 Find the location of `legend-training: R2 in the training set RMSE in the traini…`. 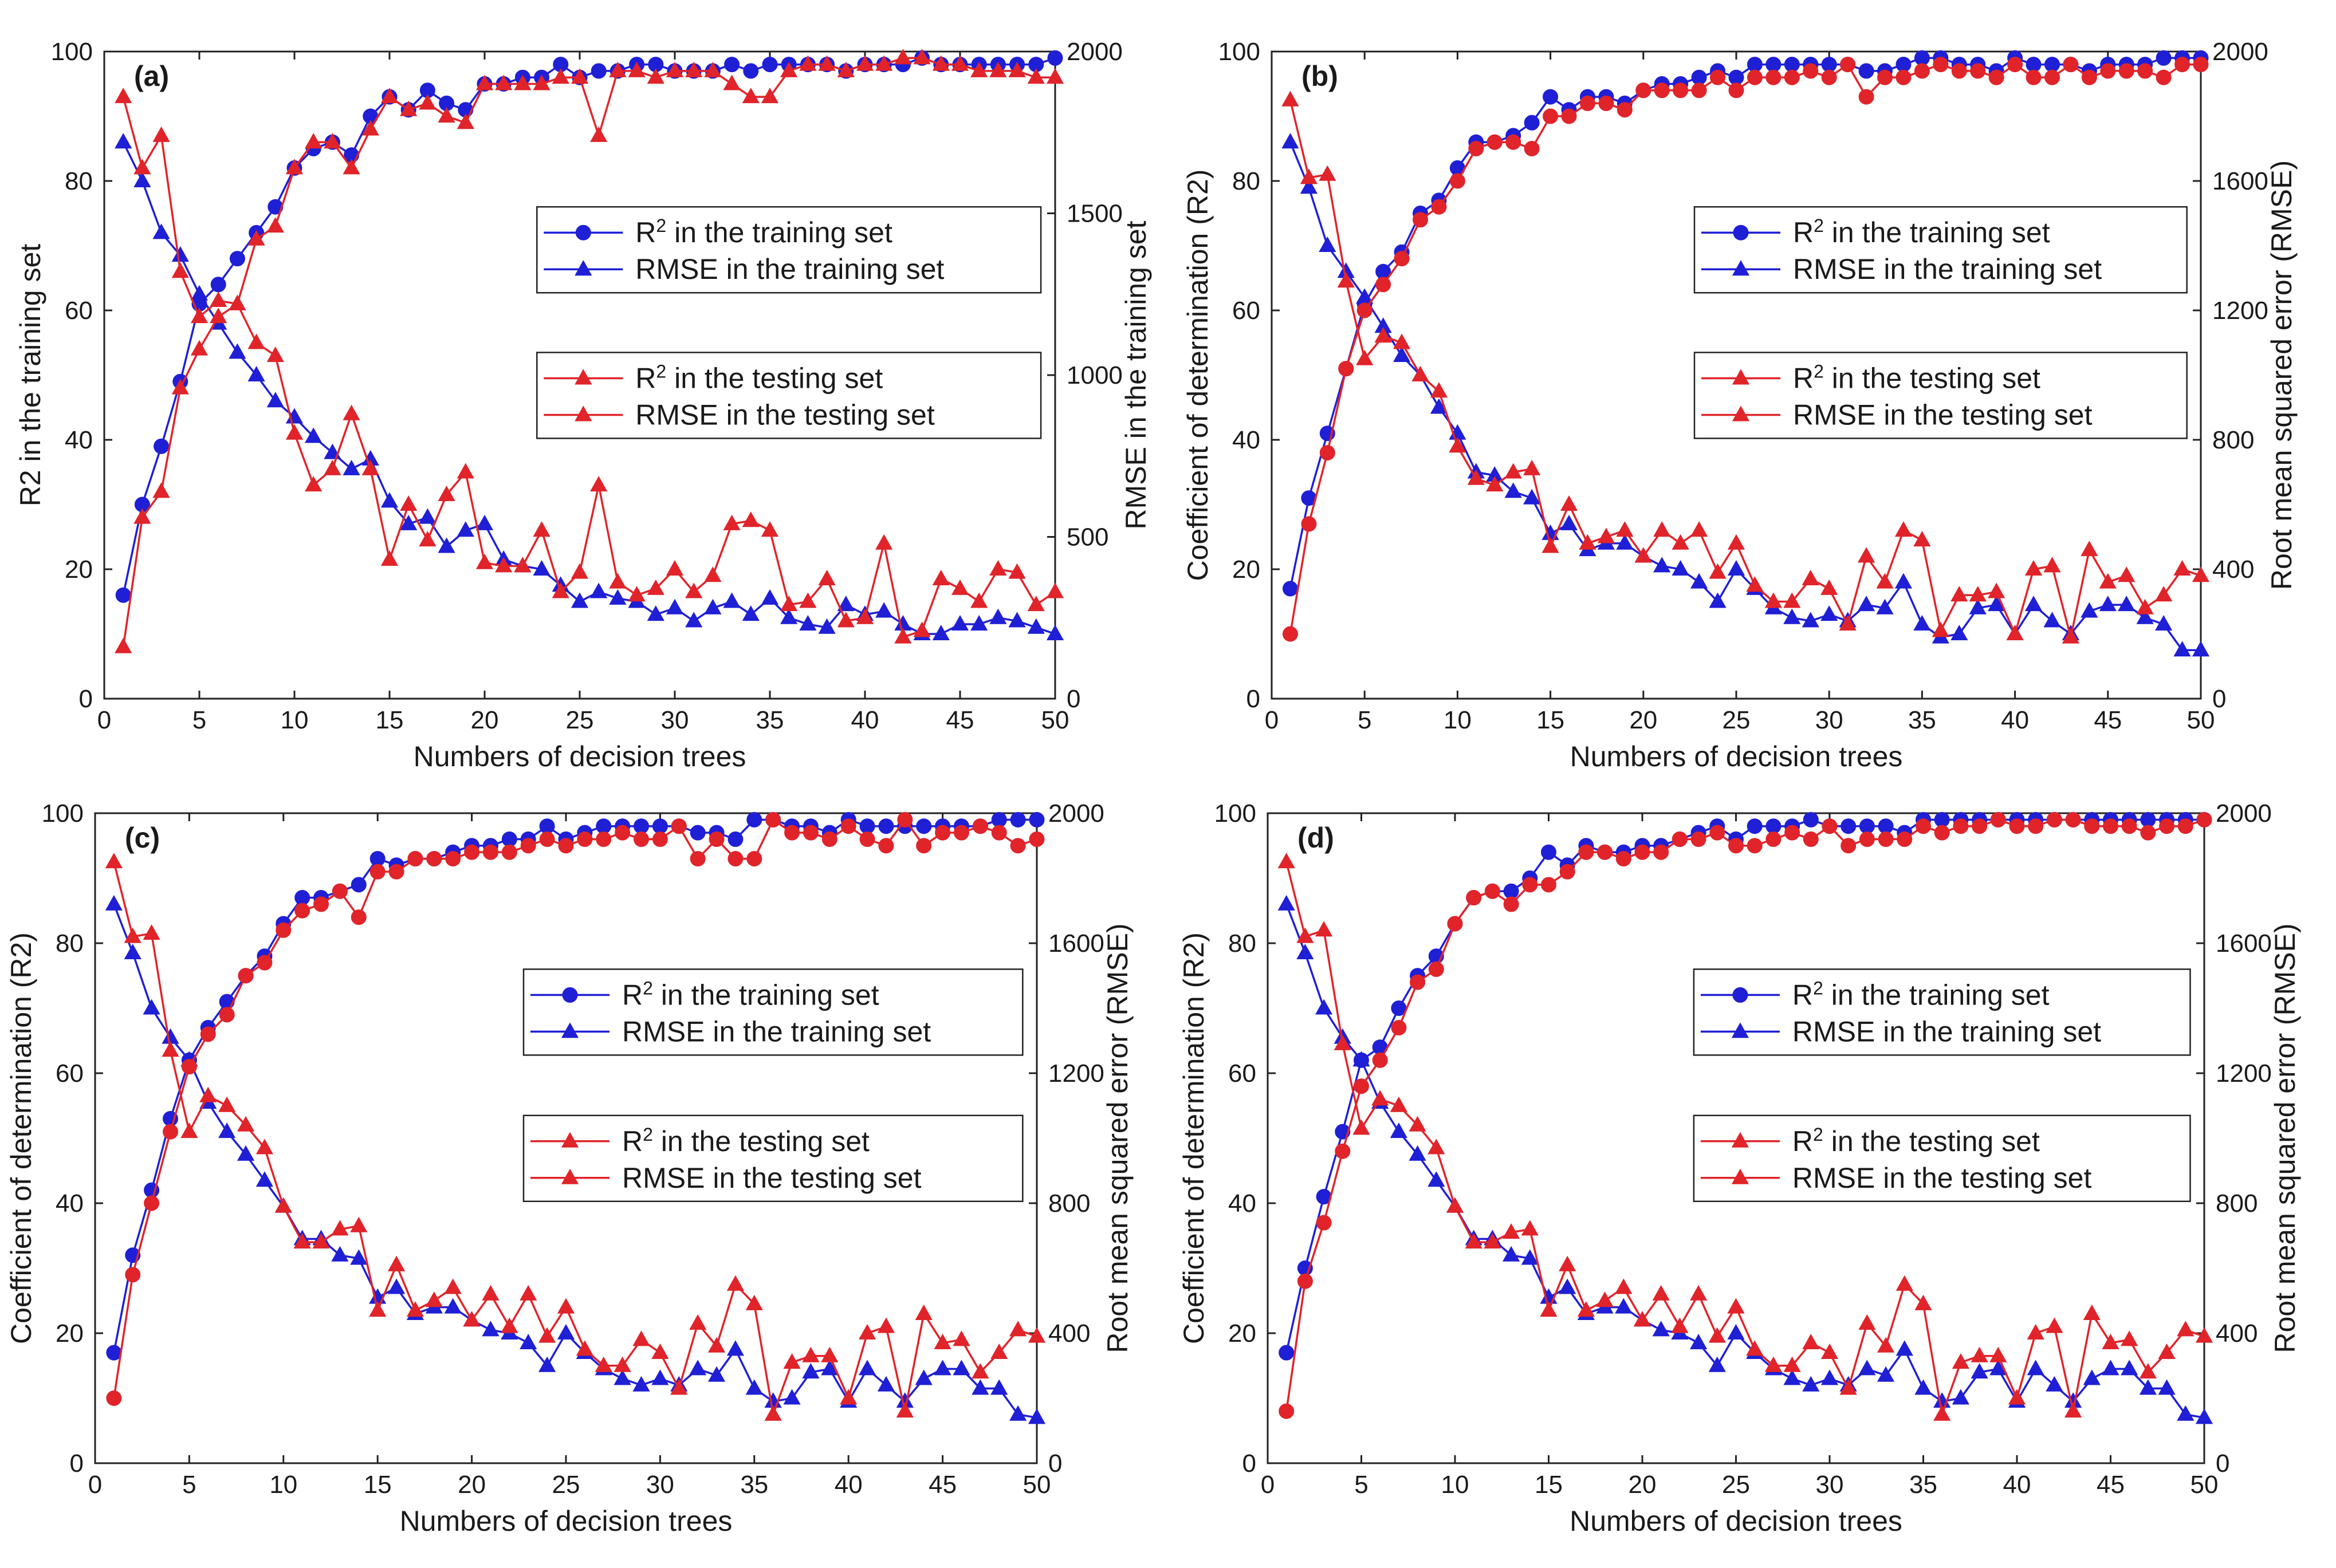

legend-training: R2 in the training set RMSE in the traini… is located at coordinates (773, 1012).